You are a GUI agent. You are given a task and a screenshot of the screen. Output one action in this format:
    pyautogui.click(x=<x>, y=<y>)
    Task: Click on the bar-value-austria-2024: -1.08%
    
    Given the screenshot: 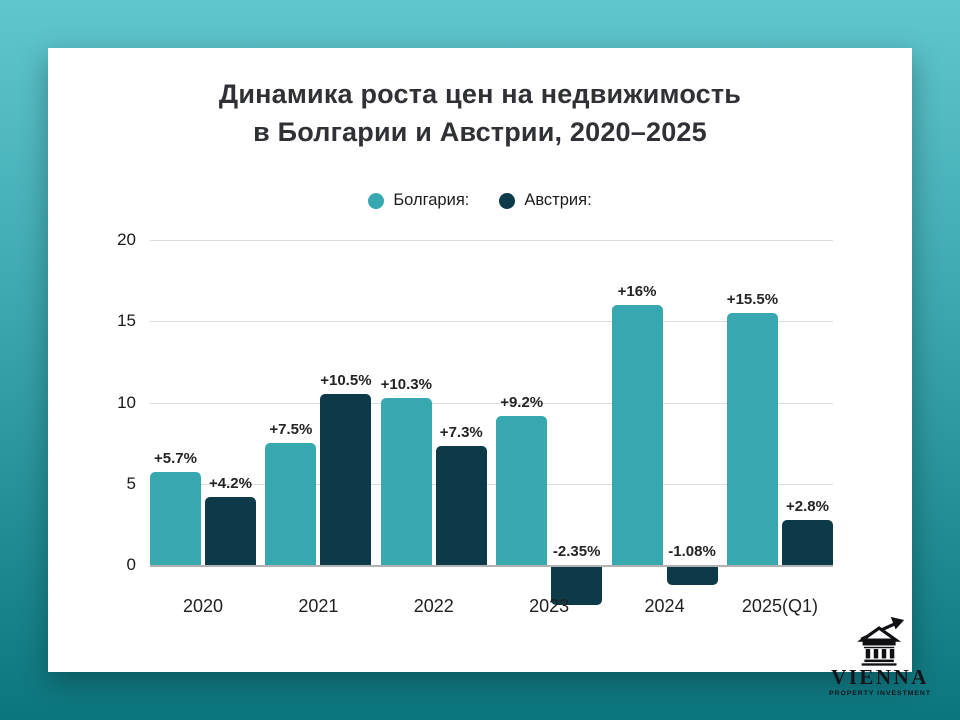 What is the action you would take?
    pyautogui.click(x=692, y=551)
    